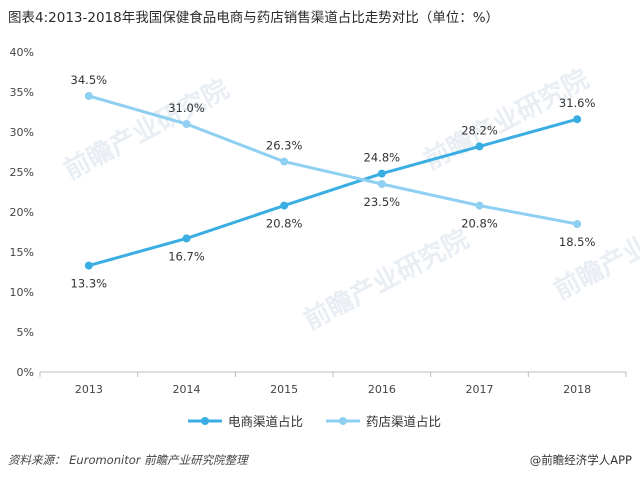  I want to click on data-label: 16.7%, so click(186, 256).